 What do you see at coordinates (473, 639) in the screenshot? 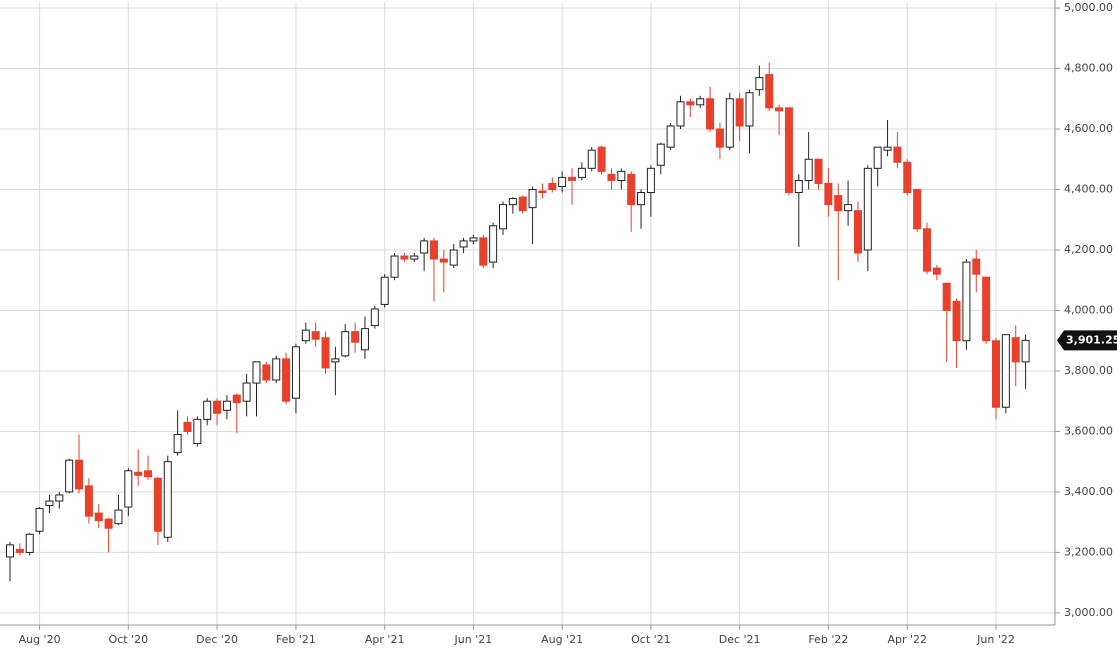
I see `x-tick-label: Jun '21` at bounding box center [473, 639].